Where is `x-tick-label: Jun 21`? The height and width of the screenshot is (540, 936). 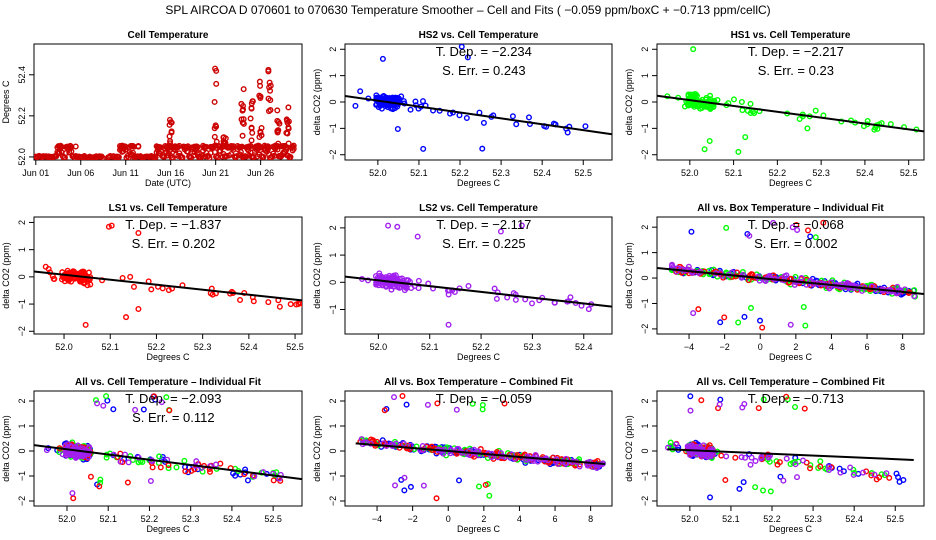
x-tick-label: Jun 21 is located at coordinates (215, 173).